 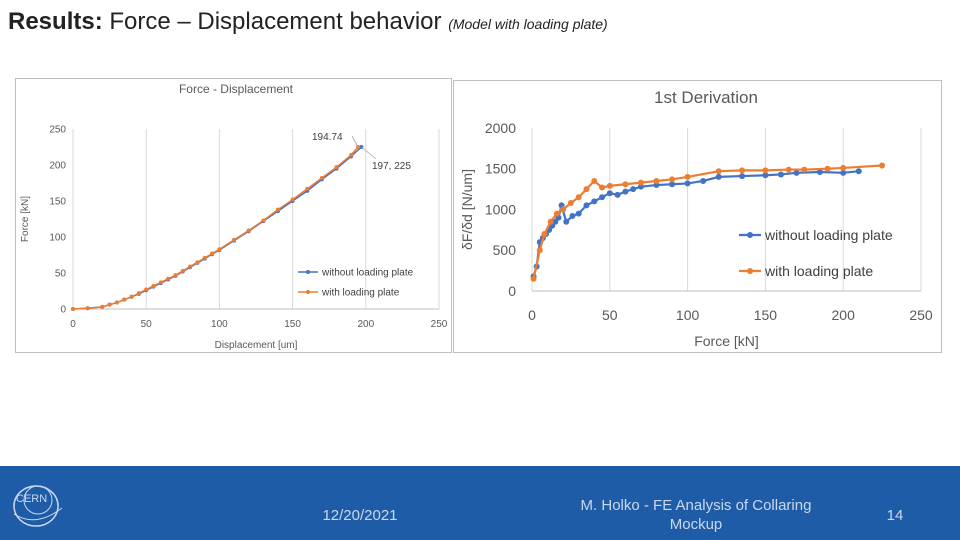 What do you see at coordinates (39, 508) in the screenshot?
I see `cern-logo: CERN` at bounding box center [39, 508].